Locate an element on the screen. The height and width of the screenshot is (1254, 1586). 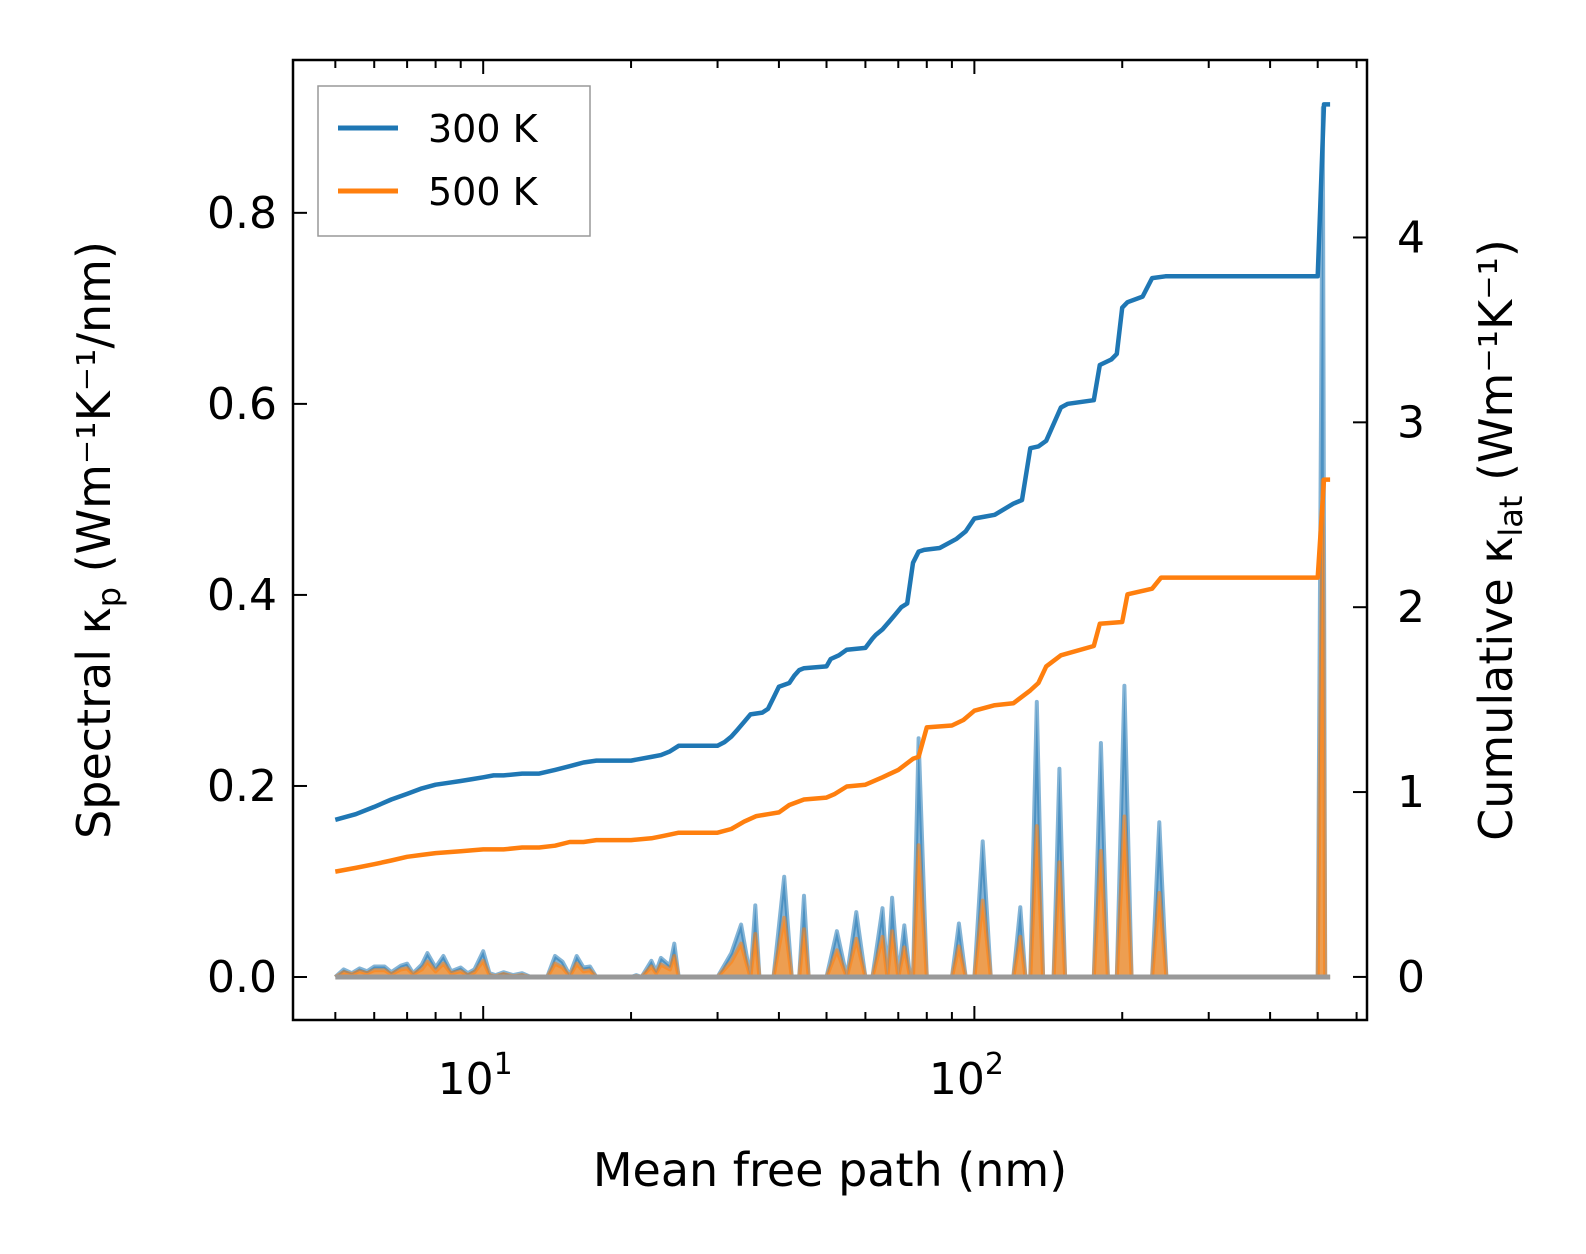
y-tick-label-right: 1 is located at coordinates (1411, 792).